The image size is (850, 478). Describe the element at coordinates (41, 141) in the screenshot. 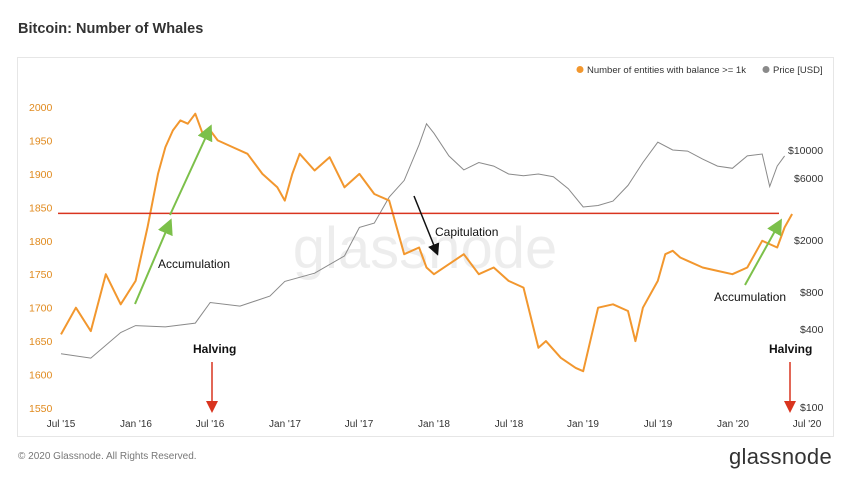

I see `y-left-tick: 1950` at that location.